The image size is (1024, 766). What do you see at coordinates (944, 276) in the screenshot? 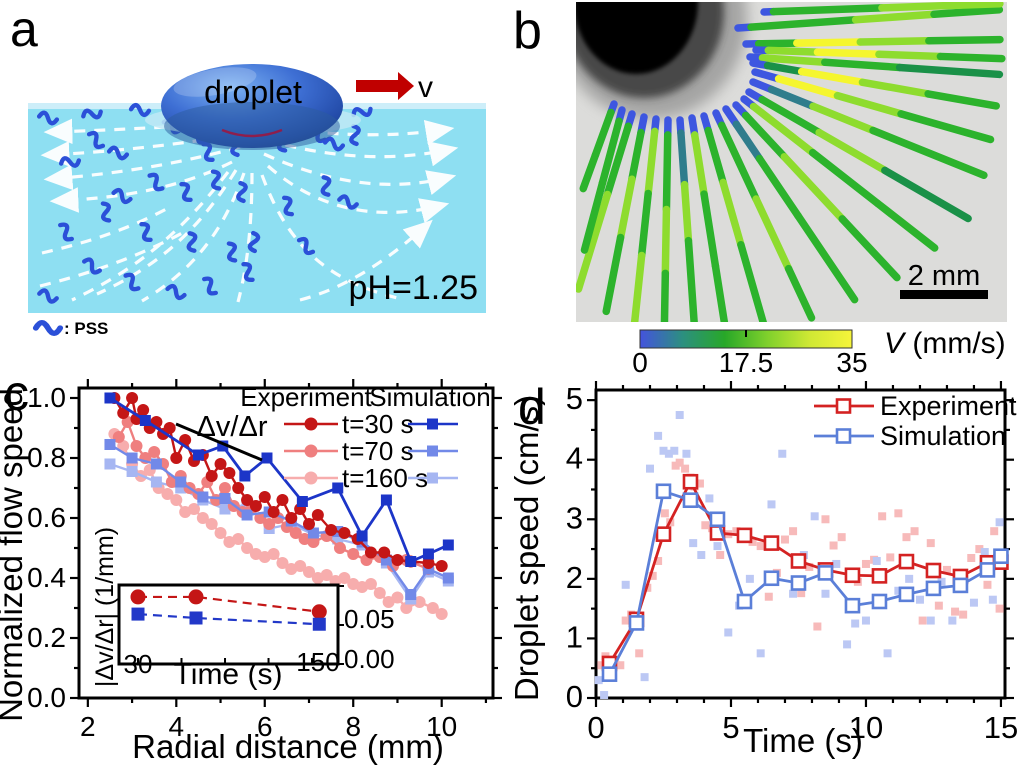
I see `scale-bar-label: 2 mm` at bounding box center [944, 276].